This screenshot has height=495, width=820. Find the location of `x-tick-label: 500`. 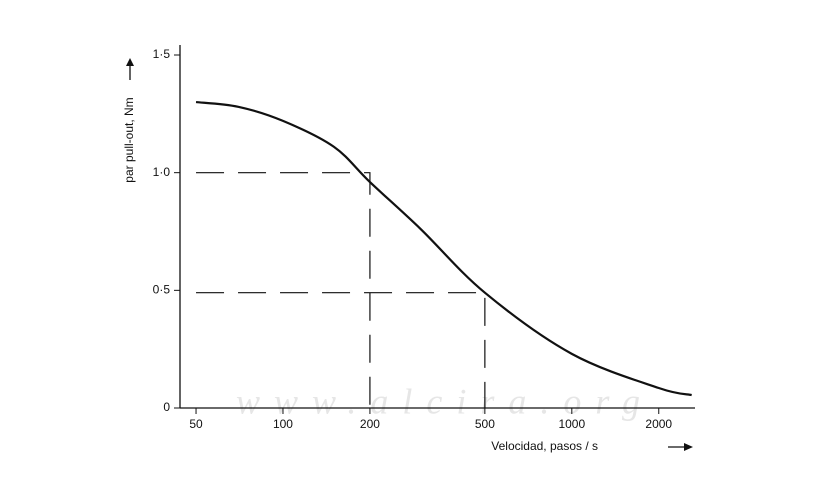

x-tick-label: 500 is located at coordinates (485, 424).